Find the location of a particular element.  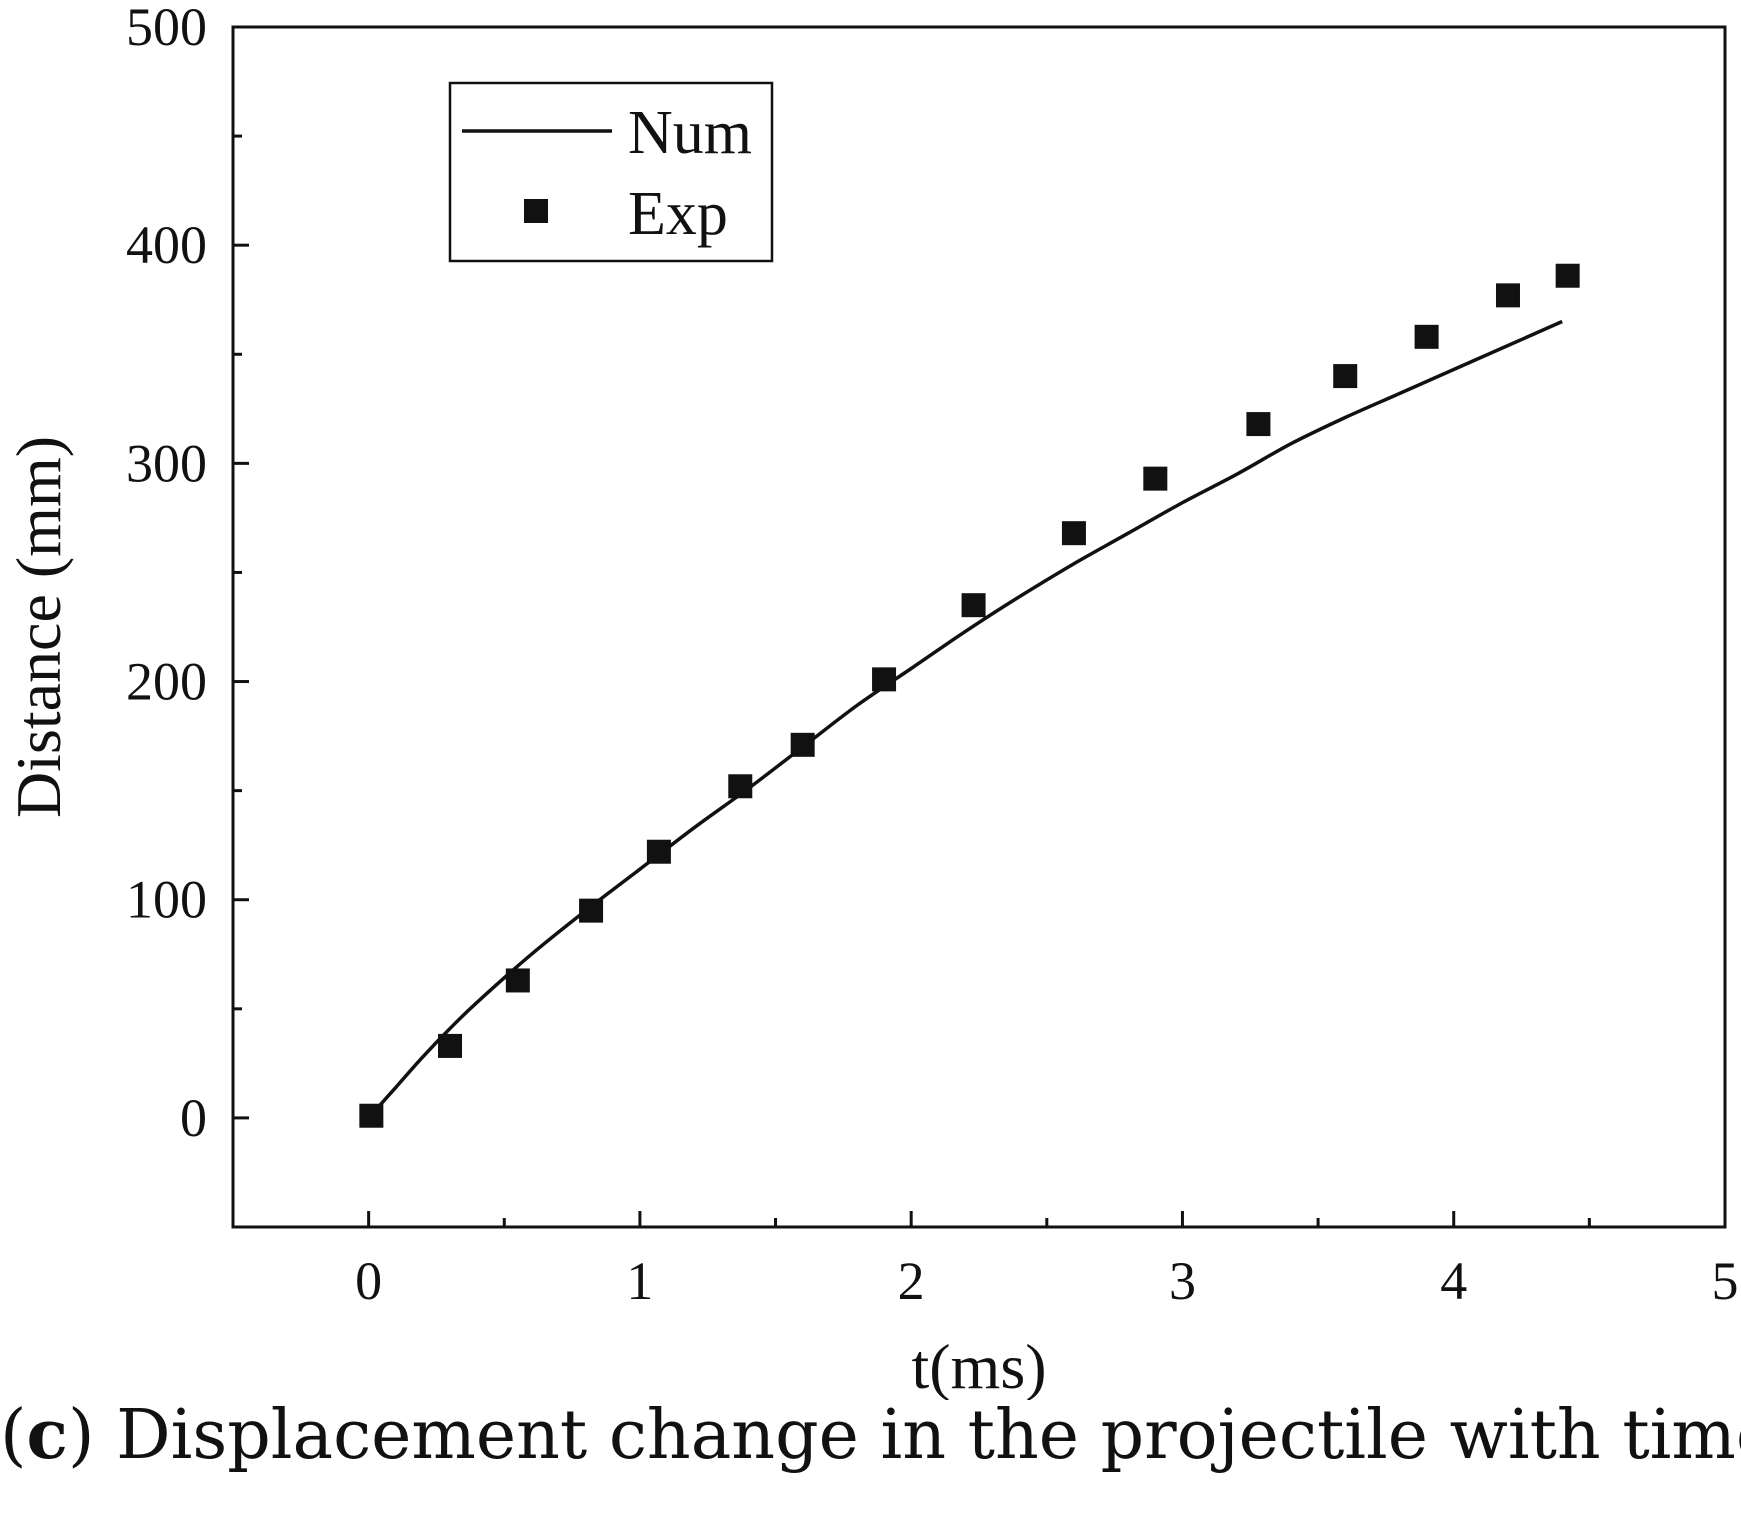

x-tick-label: 1 is located at coordinates (639, 1281).